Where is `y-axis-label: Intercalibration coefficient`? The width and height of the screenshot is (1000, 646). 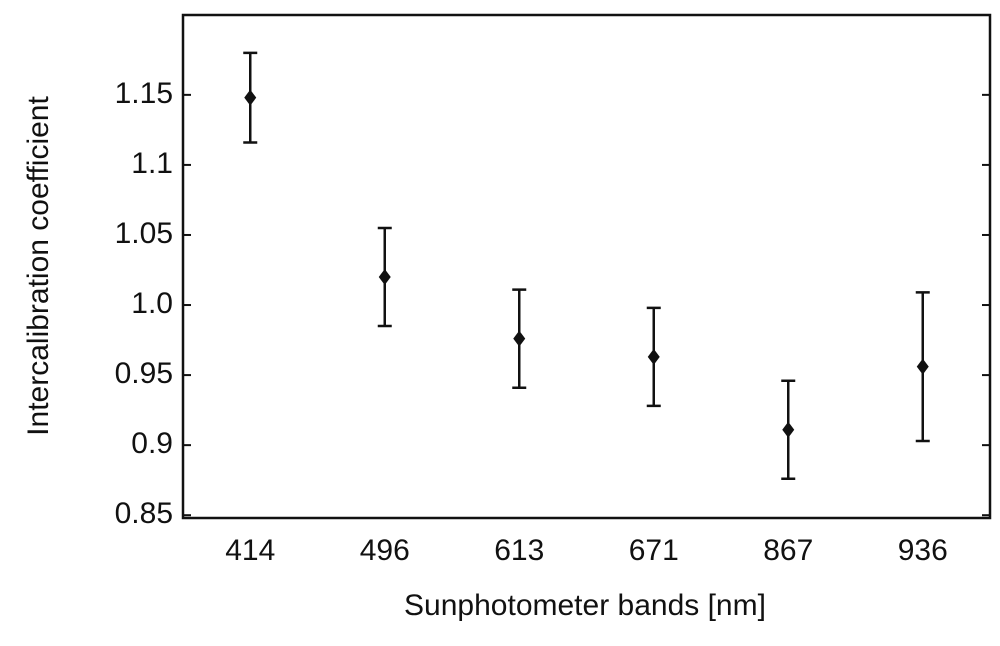 y-axis-label: Intercalibration coefficient is located at coordinates (38, 266).